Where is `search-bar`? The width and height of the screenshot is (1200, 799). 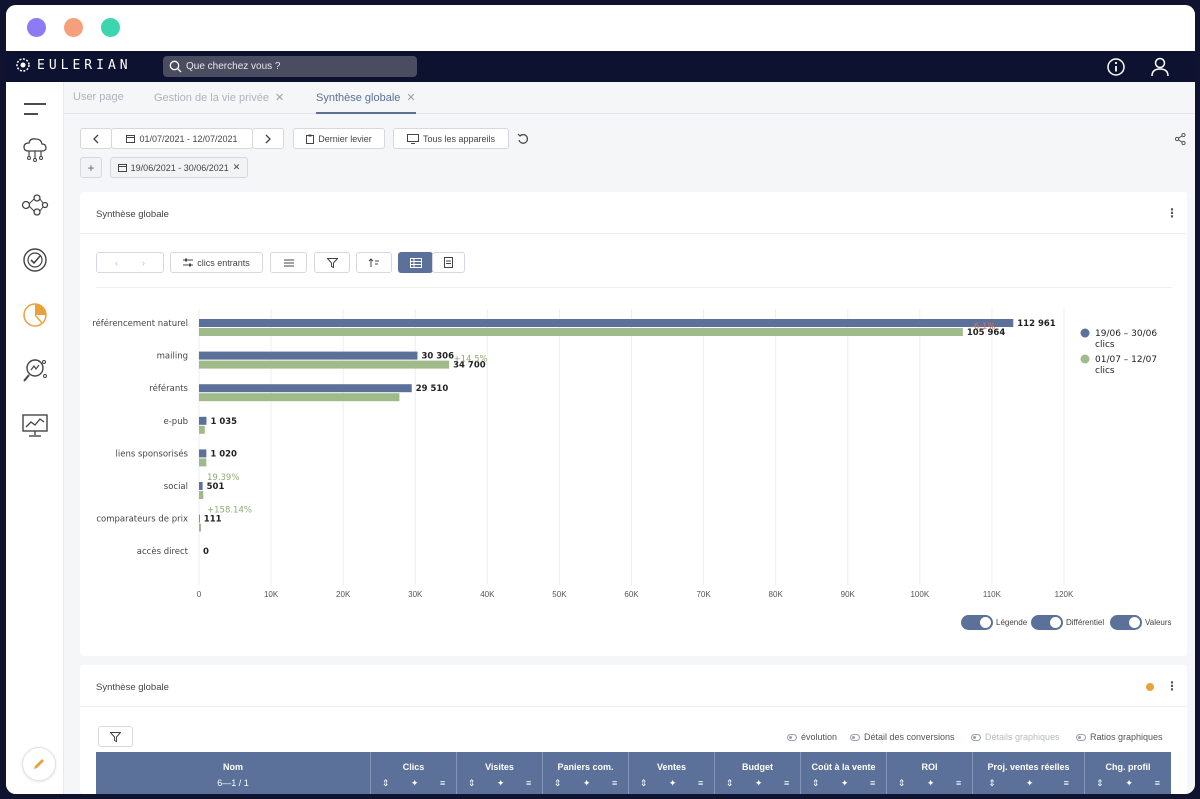 search-bar is located at coordinates (290, 66).